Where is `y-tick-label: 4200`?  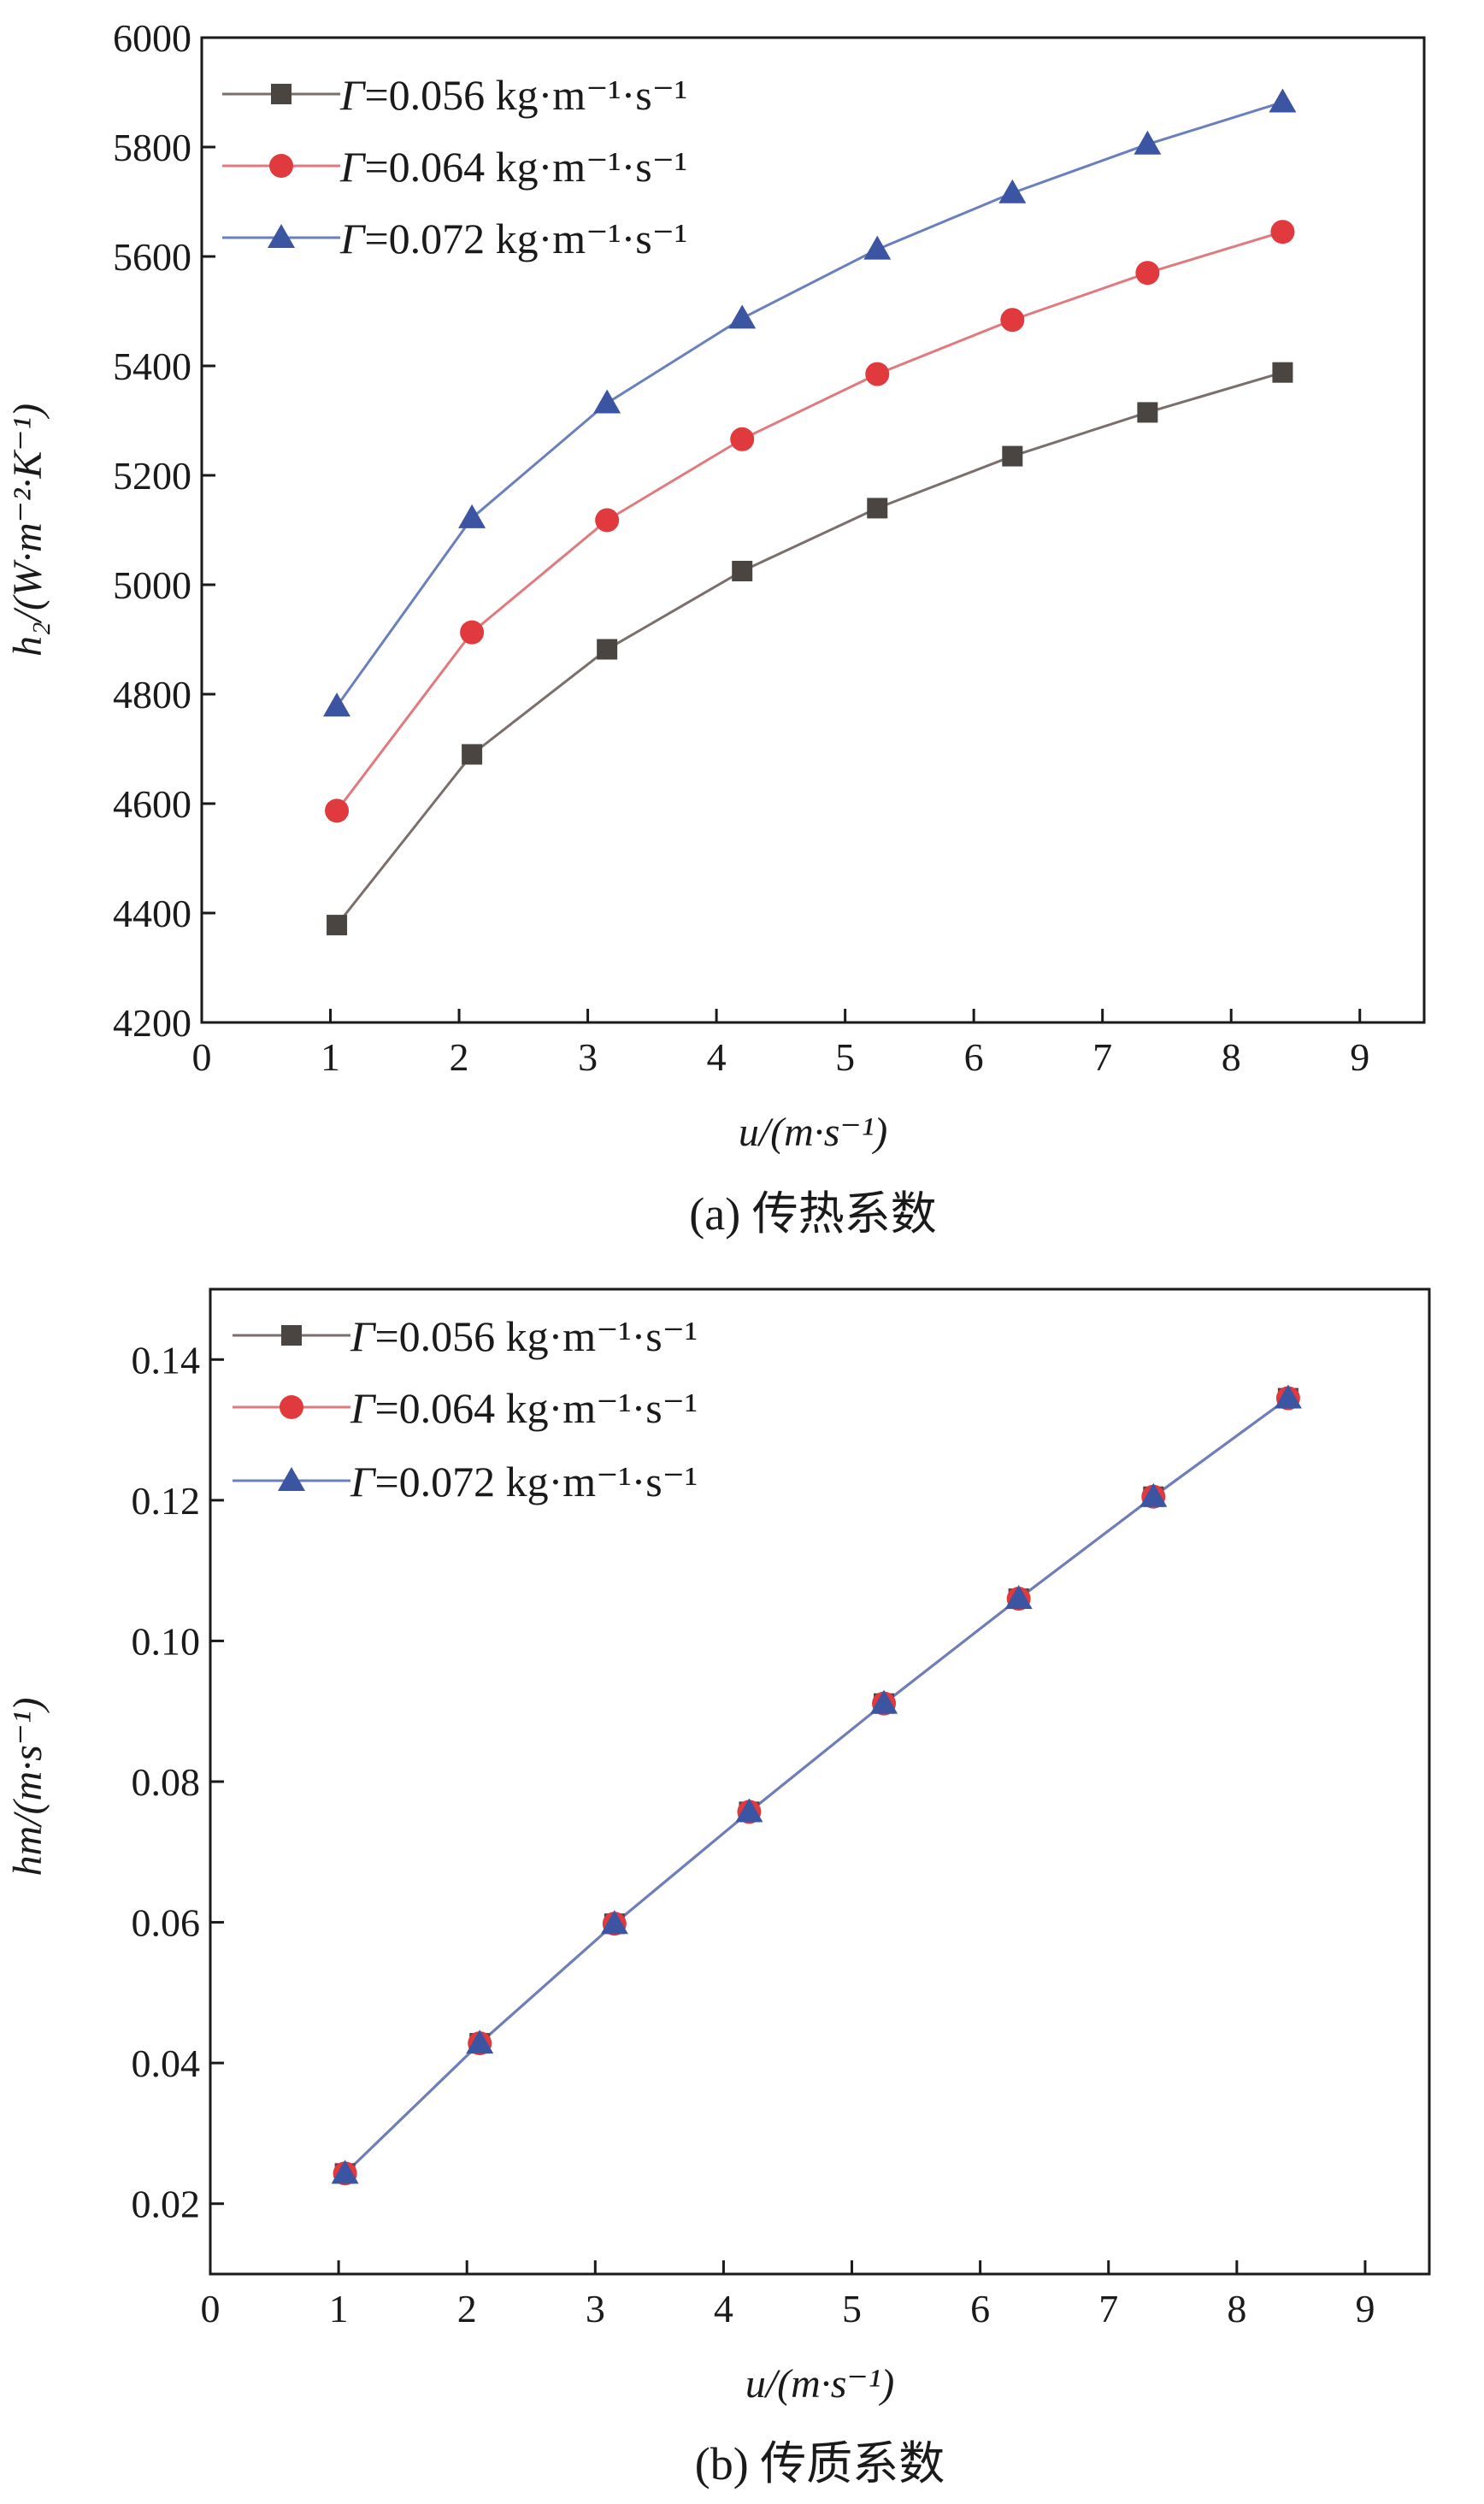
y-tick-label: 4200 is located at coordinates (152, 1023).